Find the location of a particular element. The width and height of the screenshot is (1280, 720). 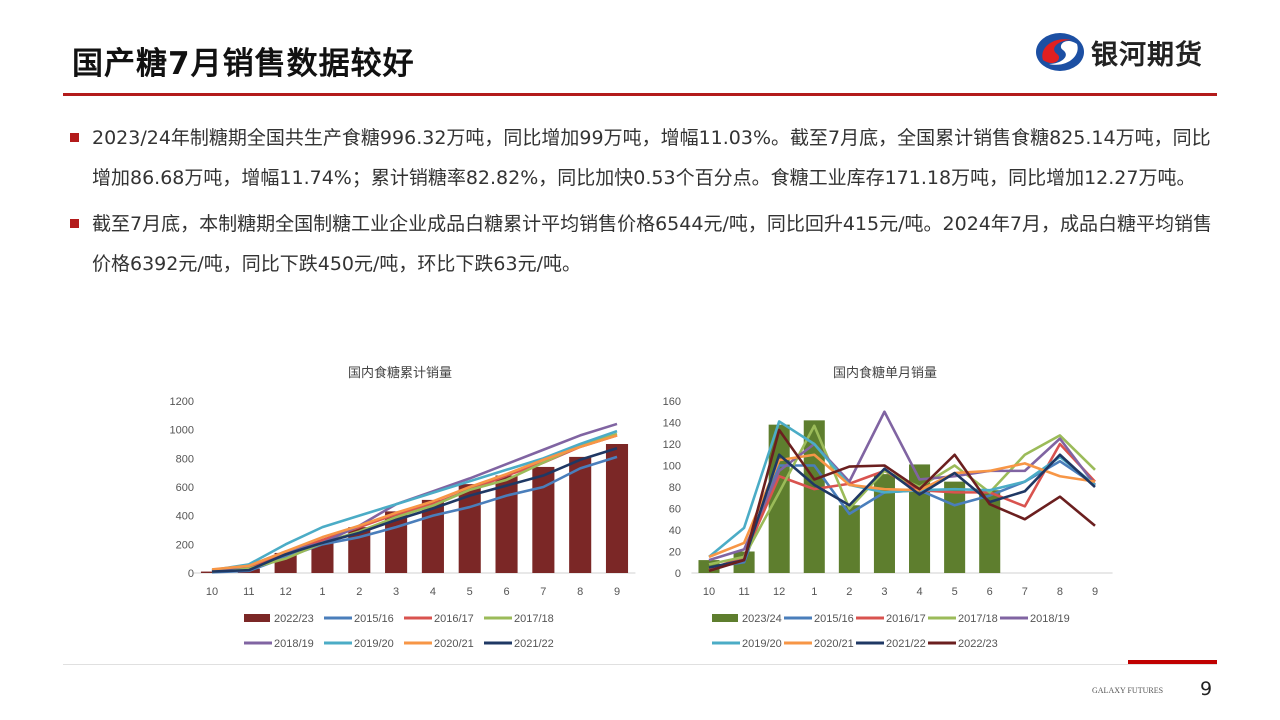

y-tick-label: 200 is located at coordinates (185, 545).